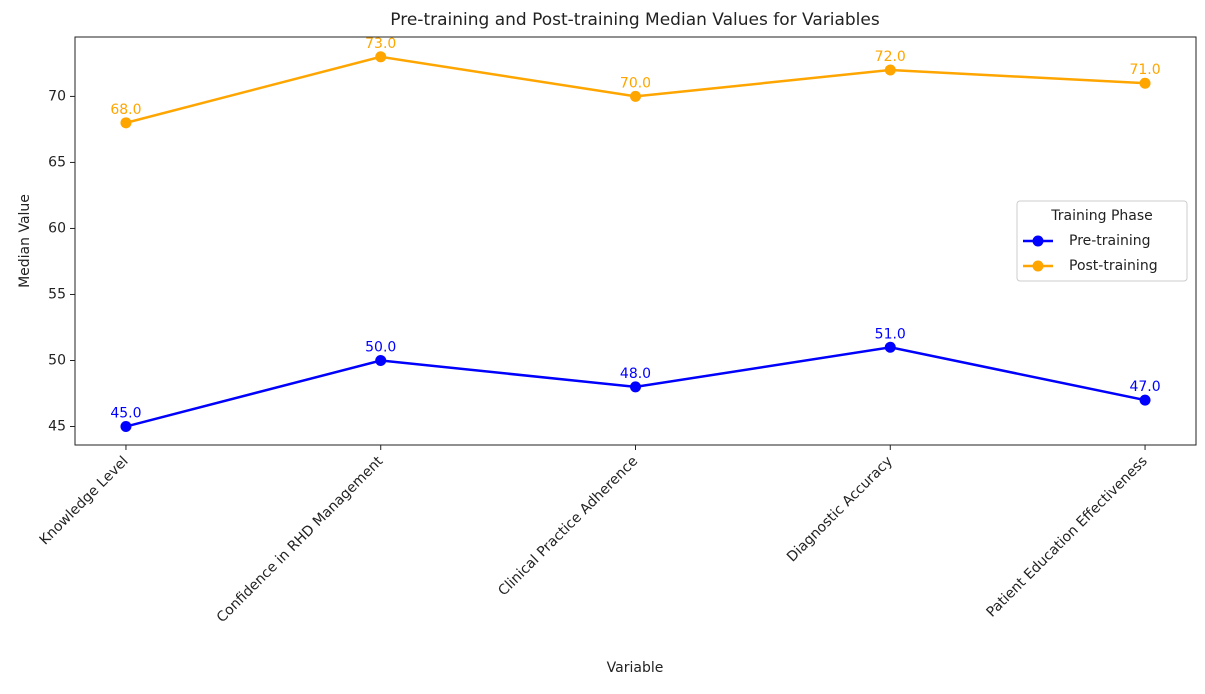 The height and width of the screenshot is (694, 1205). I want to click on data-label: 68.0, so click(125, 110).